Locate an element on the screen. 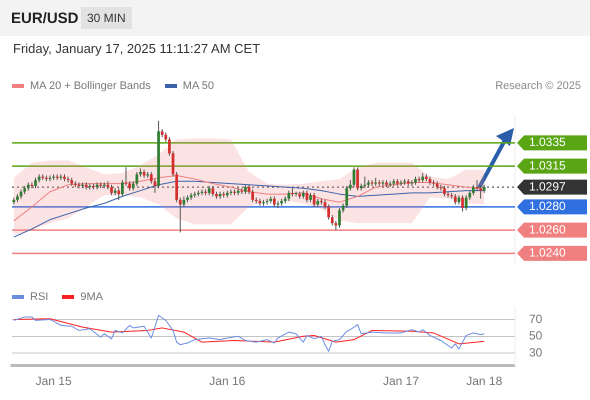  y-tick-label: 1.0280 is located at coordinates (547, 206).